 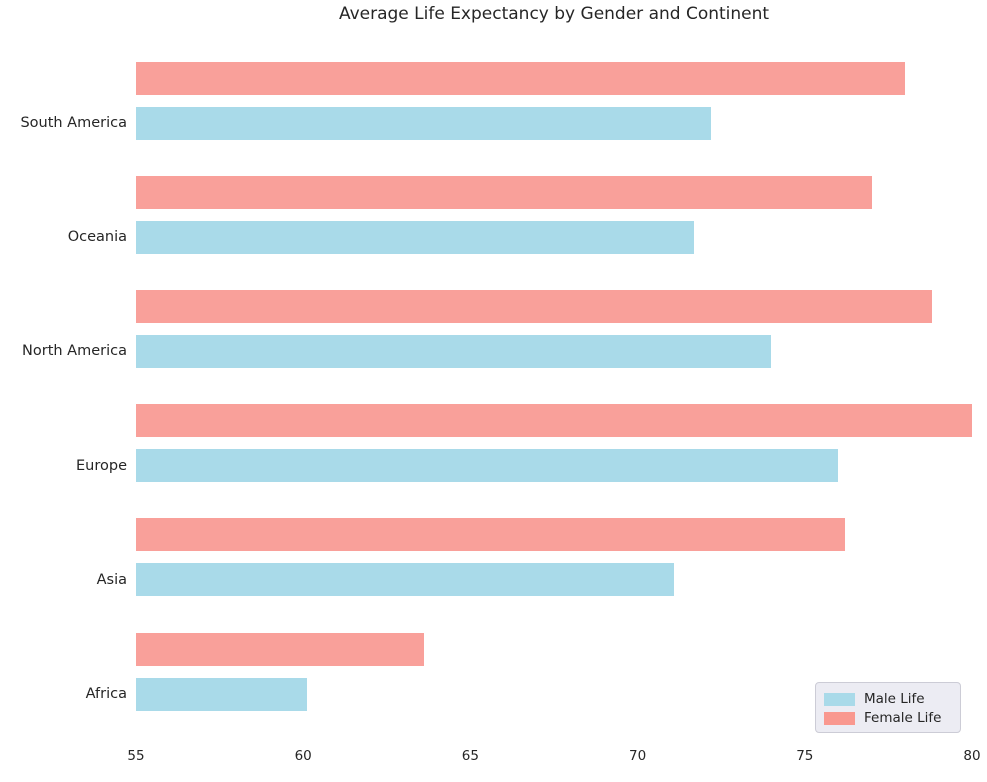 I want to click on bar-male-south-america, so click(x=424, y=123).